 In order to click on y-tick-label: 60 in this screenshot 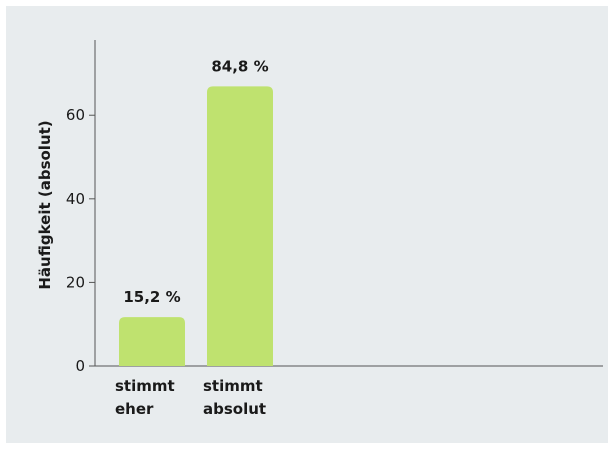, I will do `click(75, 115)`.